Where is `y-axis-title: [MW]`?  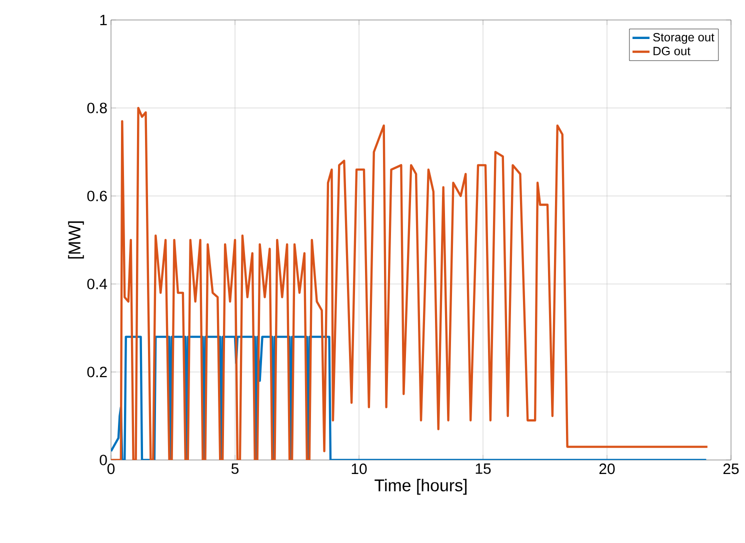
y-axis-title: [MW] is located at coordinates (76, 240).